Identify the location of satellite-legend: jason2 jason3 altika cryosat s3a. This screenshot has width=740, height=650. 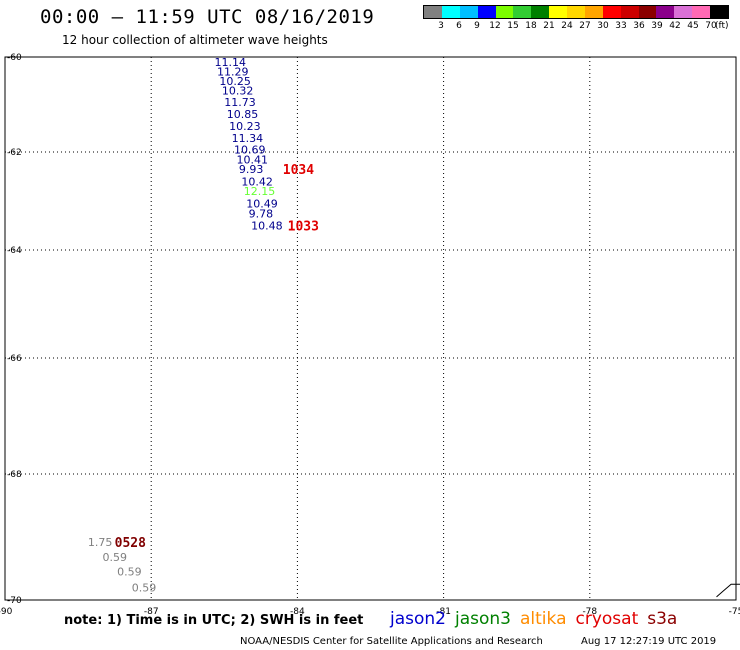
(533, 619).